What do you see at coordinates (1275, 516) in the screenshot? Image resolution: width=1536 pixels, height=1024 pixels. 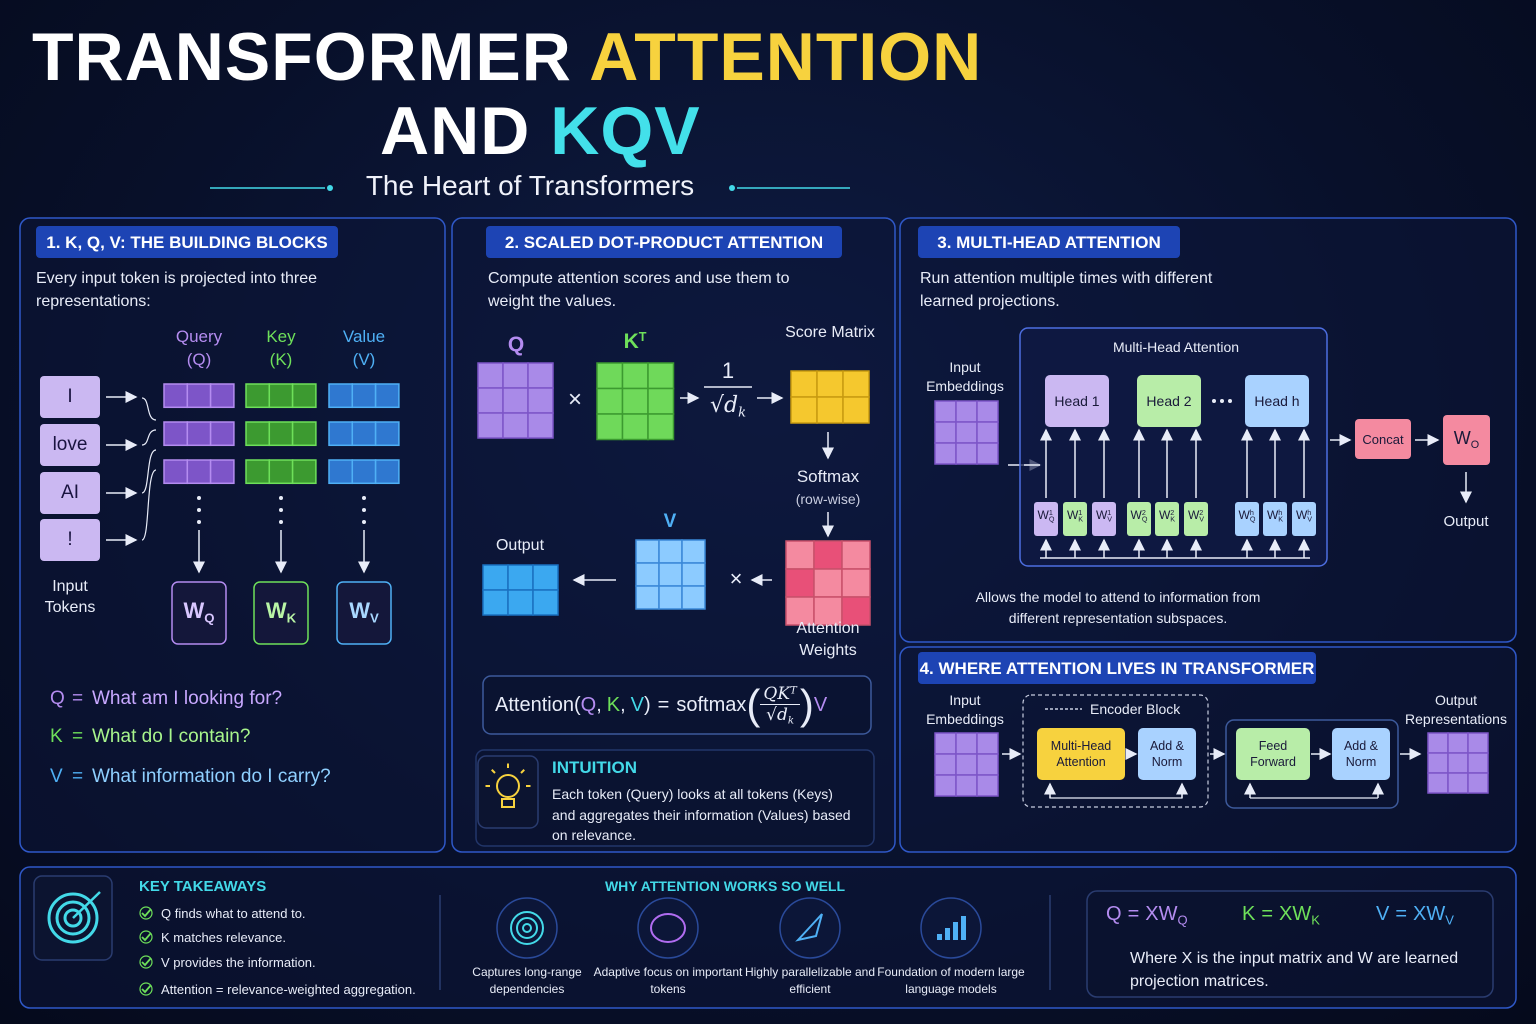 I see `projection-symbol: WhK` at bounding box center [1275, 516].